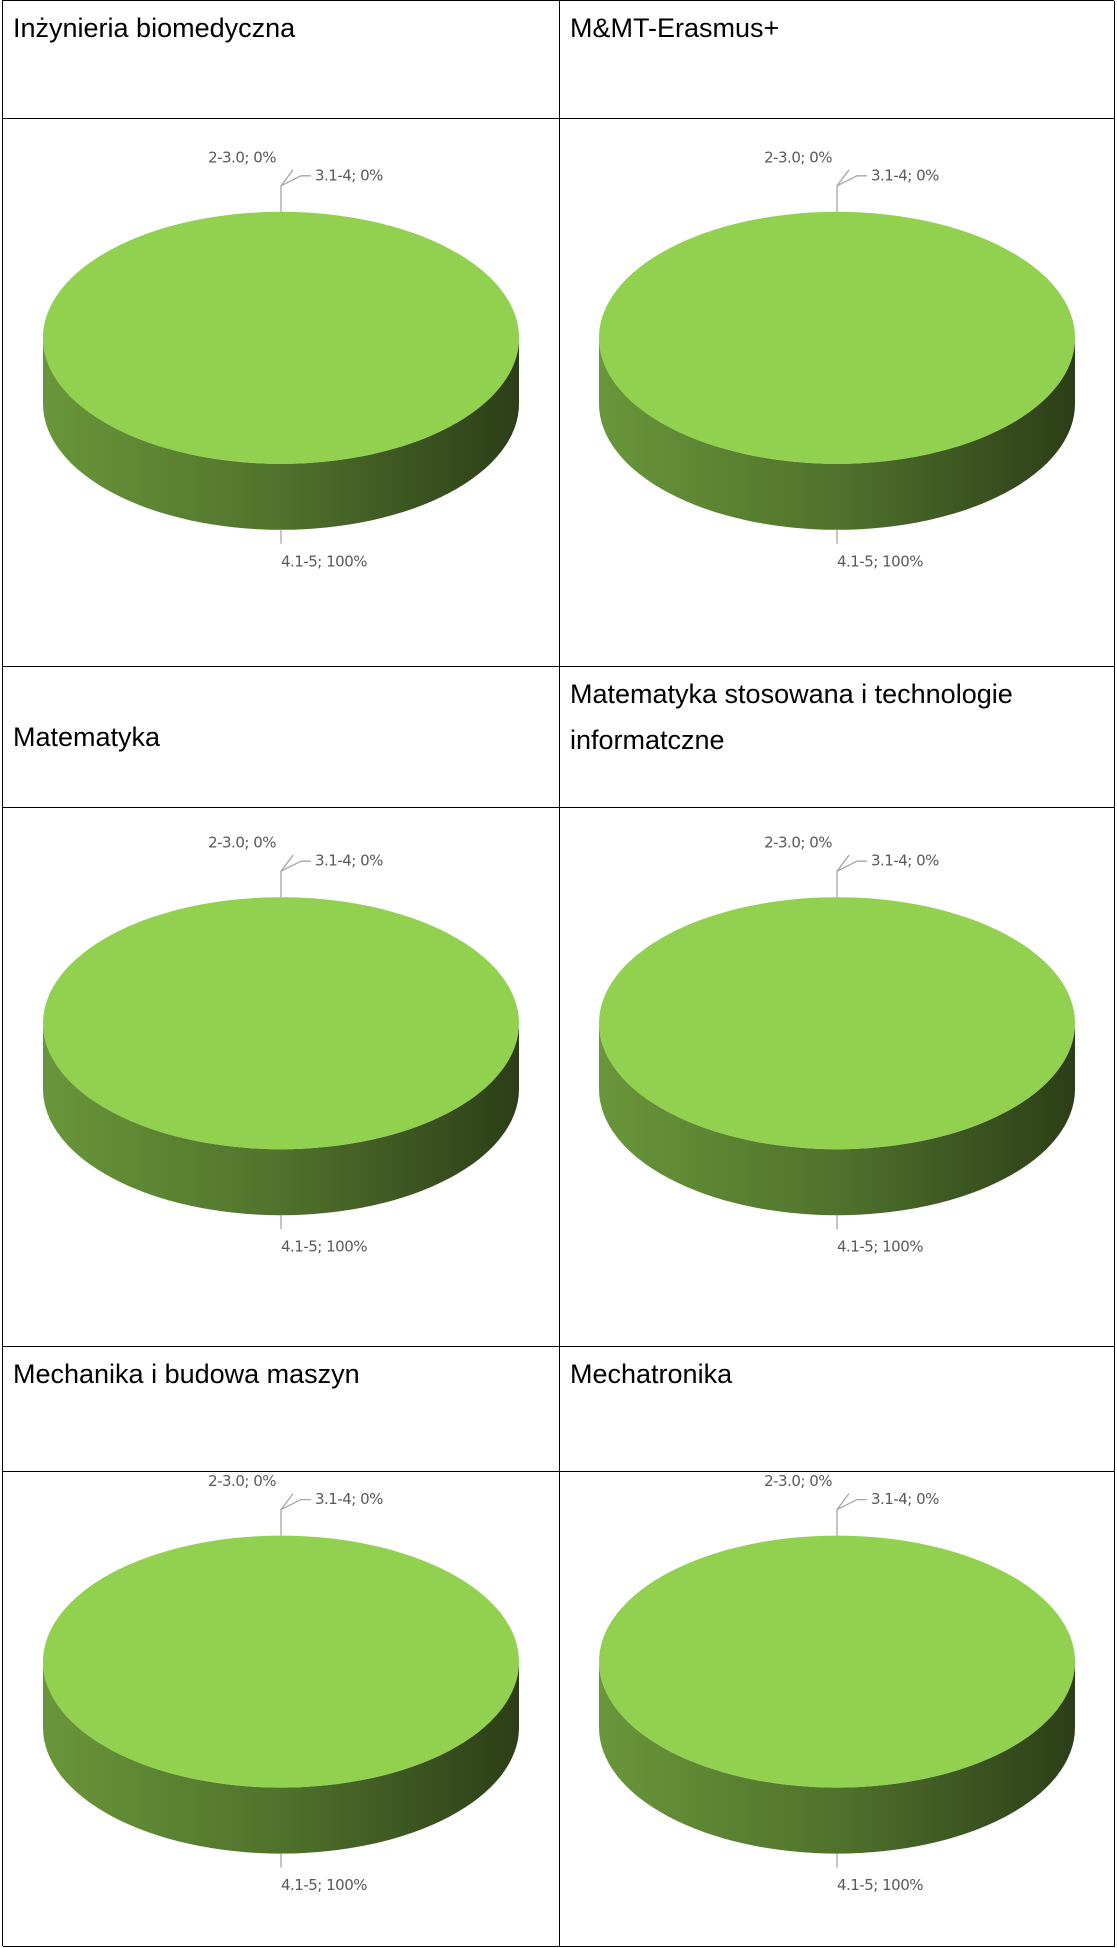 The image size is (1117, 1948). What do you see at coordinates (837, 1409) in the screenshot?
I see `cell-title: Mechatronika` at bounding box center [837, 1409].